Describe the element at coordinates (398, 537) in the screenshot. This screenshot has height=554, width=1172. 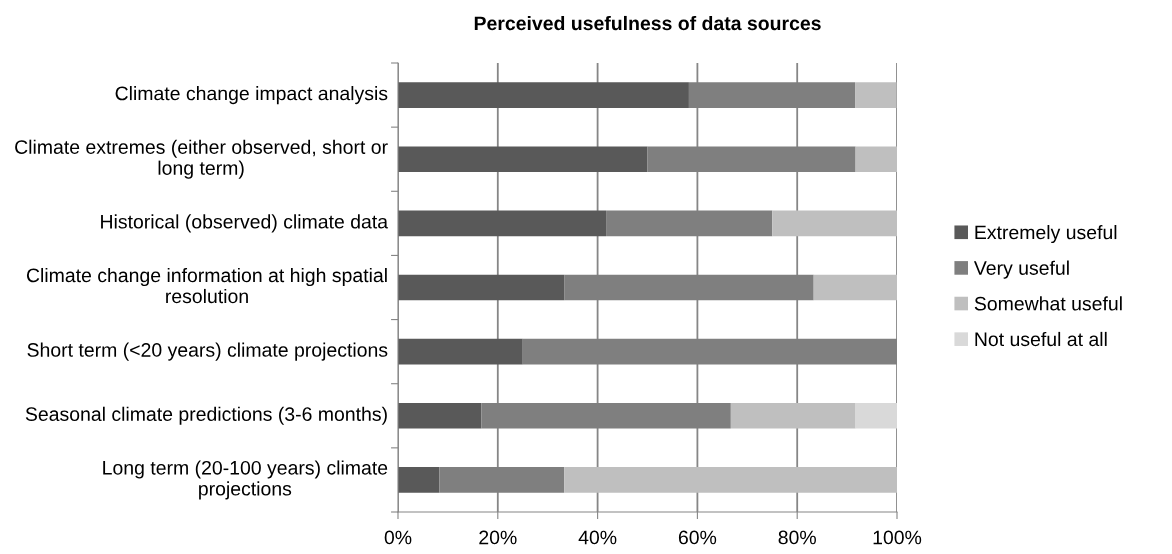
I see `x-tick-label: 0%` at that location.